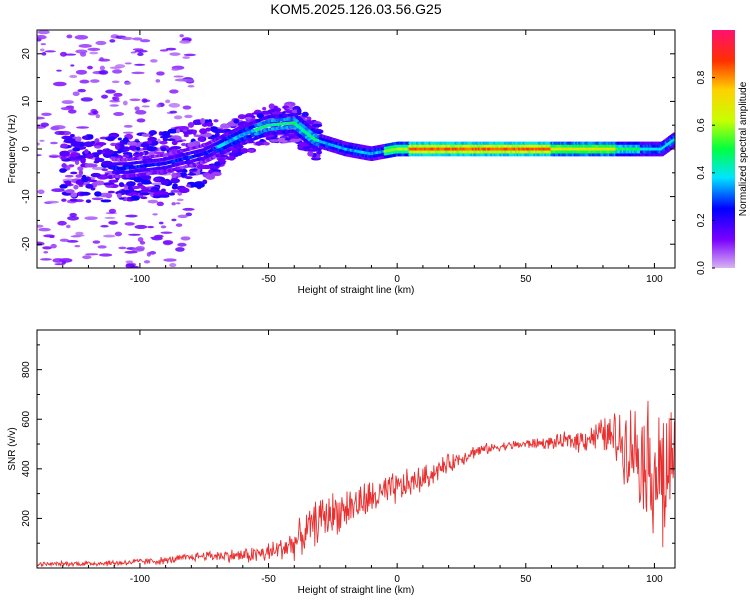  What do you see at coordinates (12, 448) in the screenshot?
I see `snr-ylabel: SNR (v/v)` at bounding box center [12, 448].